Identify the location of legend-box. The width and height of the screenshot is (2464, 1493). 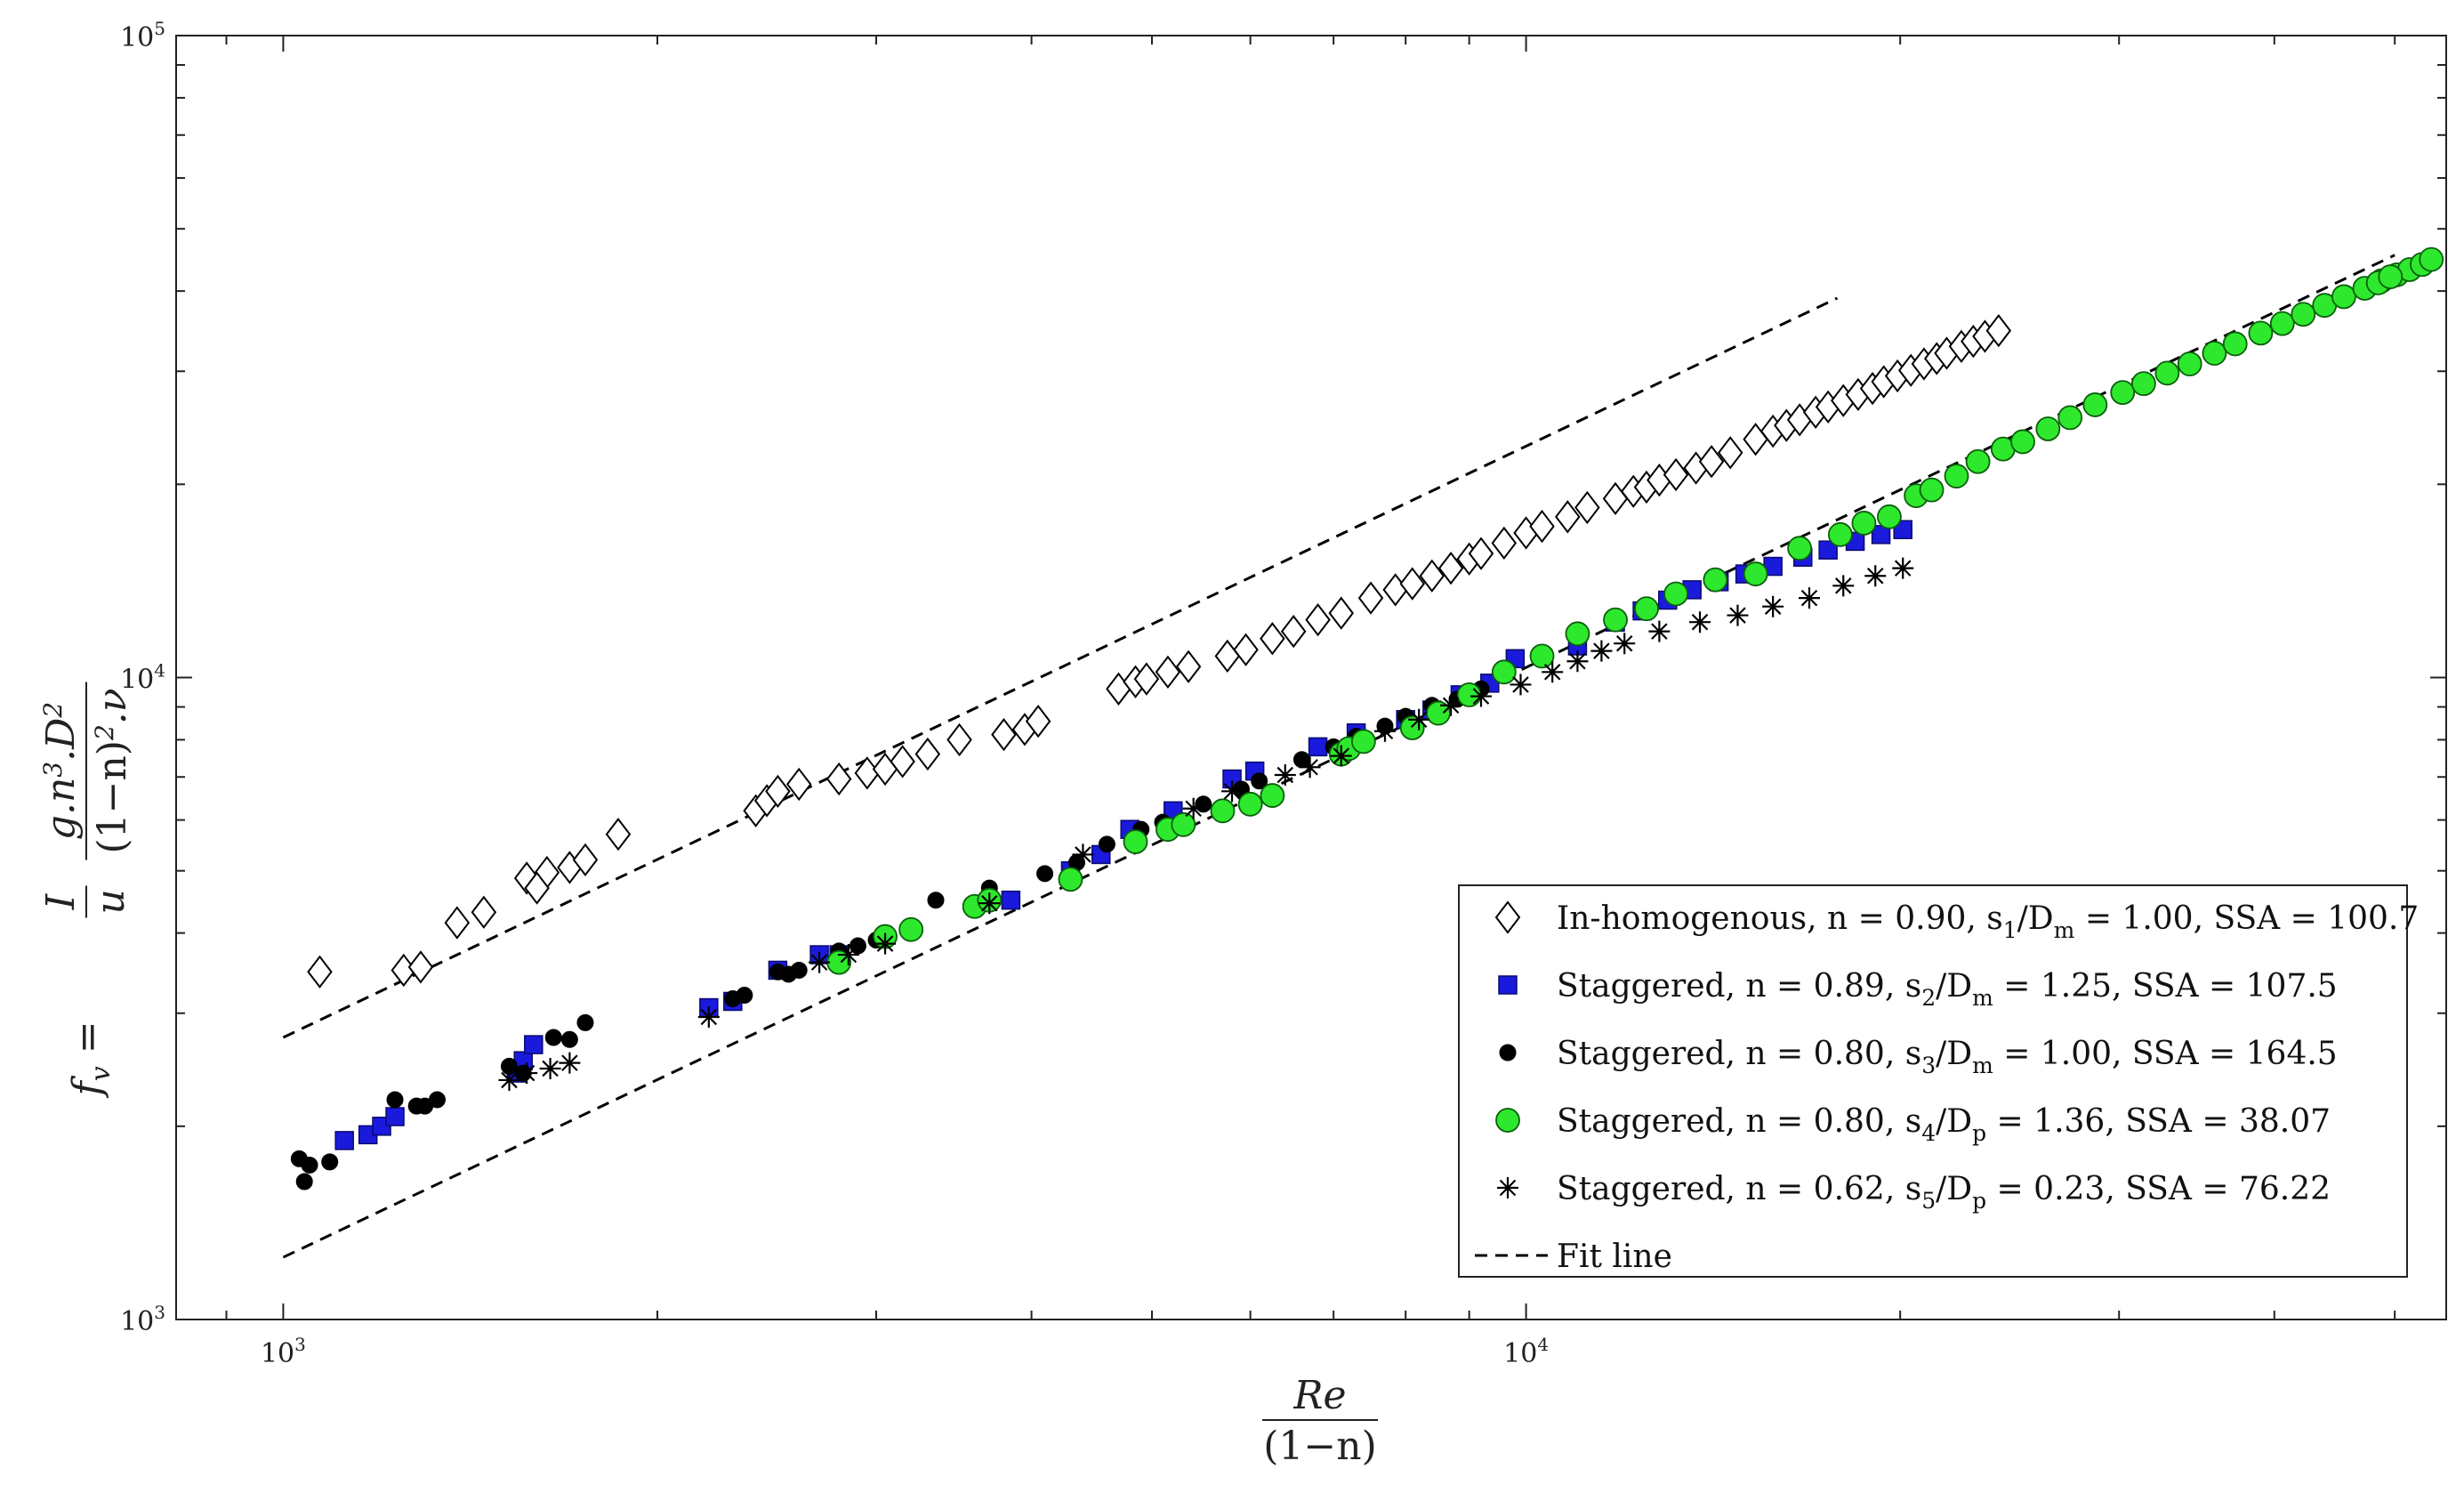
(1933, 1081).